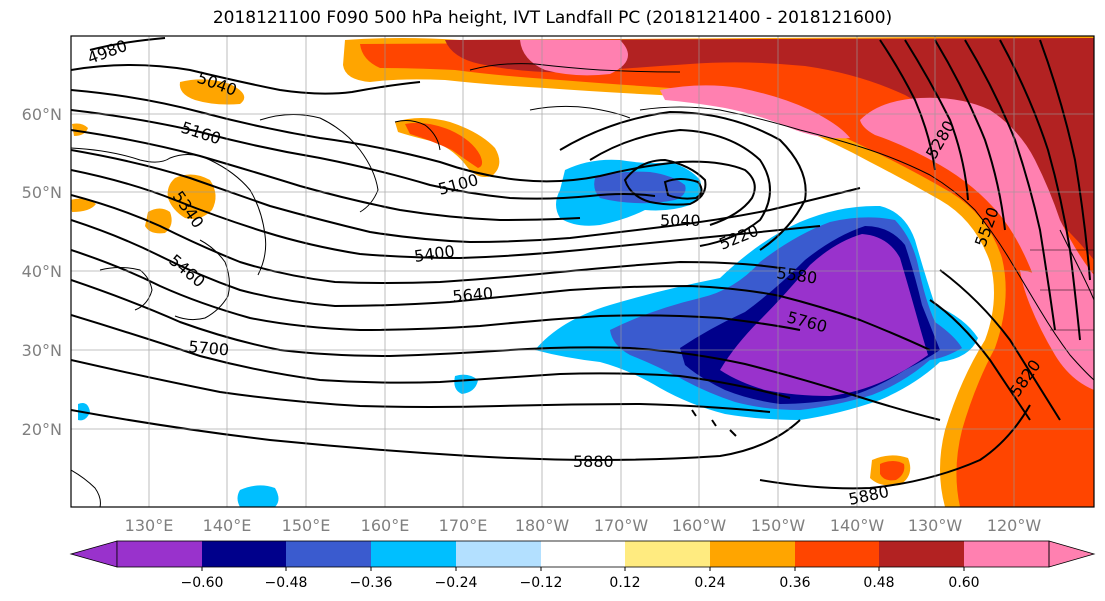  I want to click on lon-label-160w: 160°W, so click(699, 525).